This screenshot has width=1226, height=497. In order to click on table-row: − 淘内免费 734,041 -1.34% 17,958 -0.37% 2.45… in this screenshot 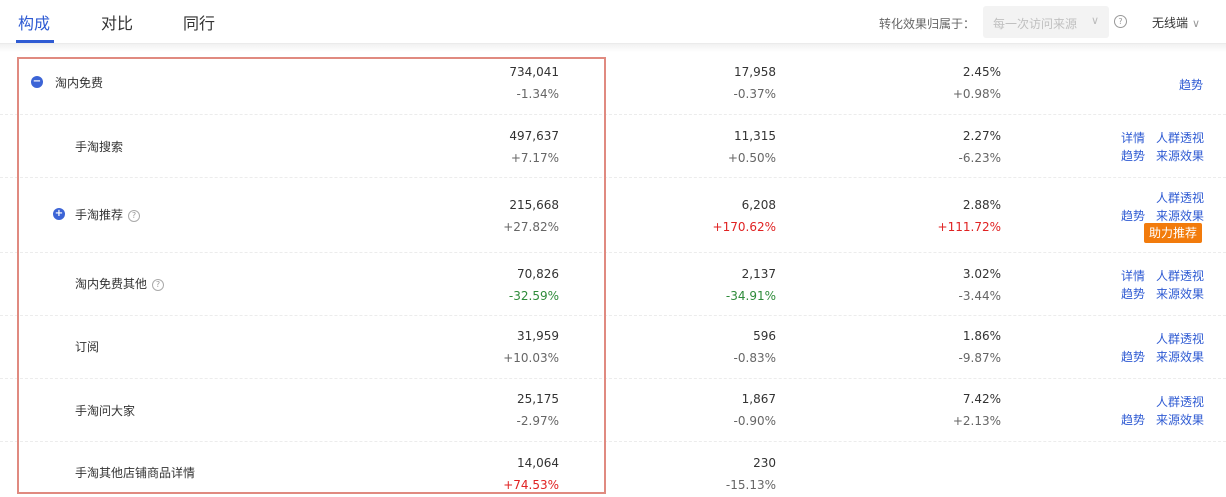, I will do `click(613, 83)`.